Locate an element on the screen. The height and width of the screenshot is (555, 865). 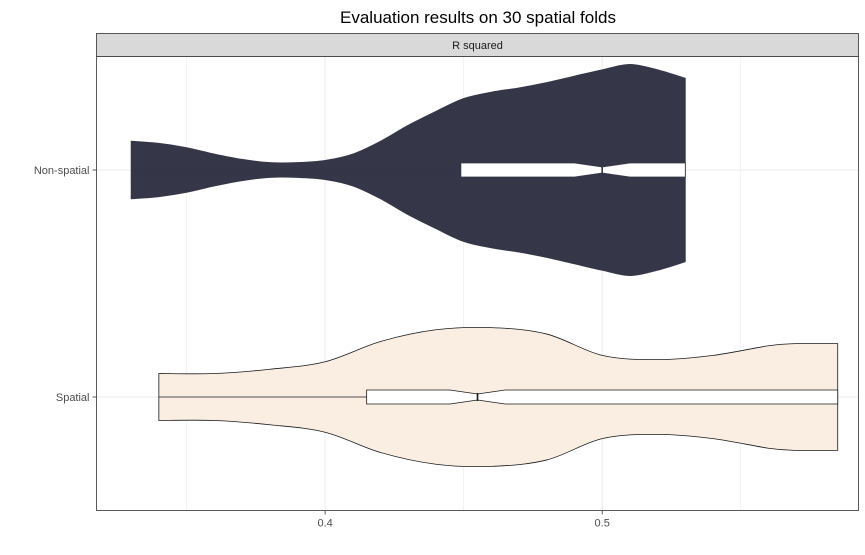
chart-title: Evaluation results on 30 spatial folds is located at coordinates (478, 17).